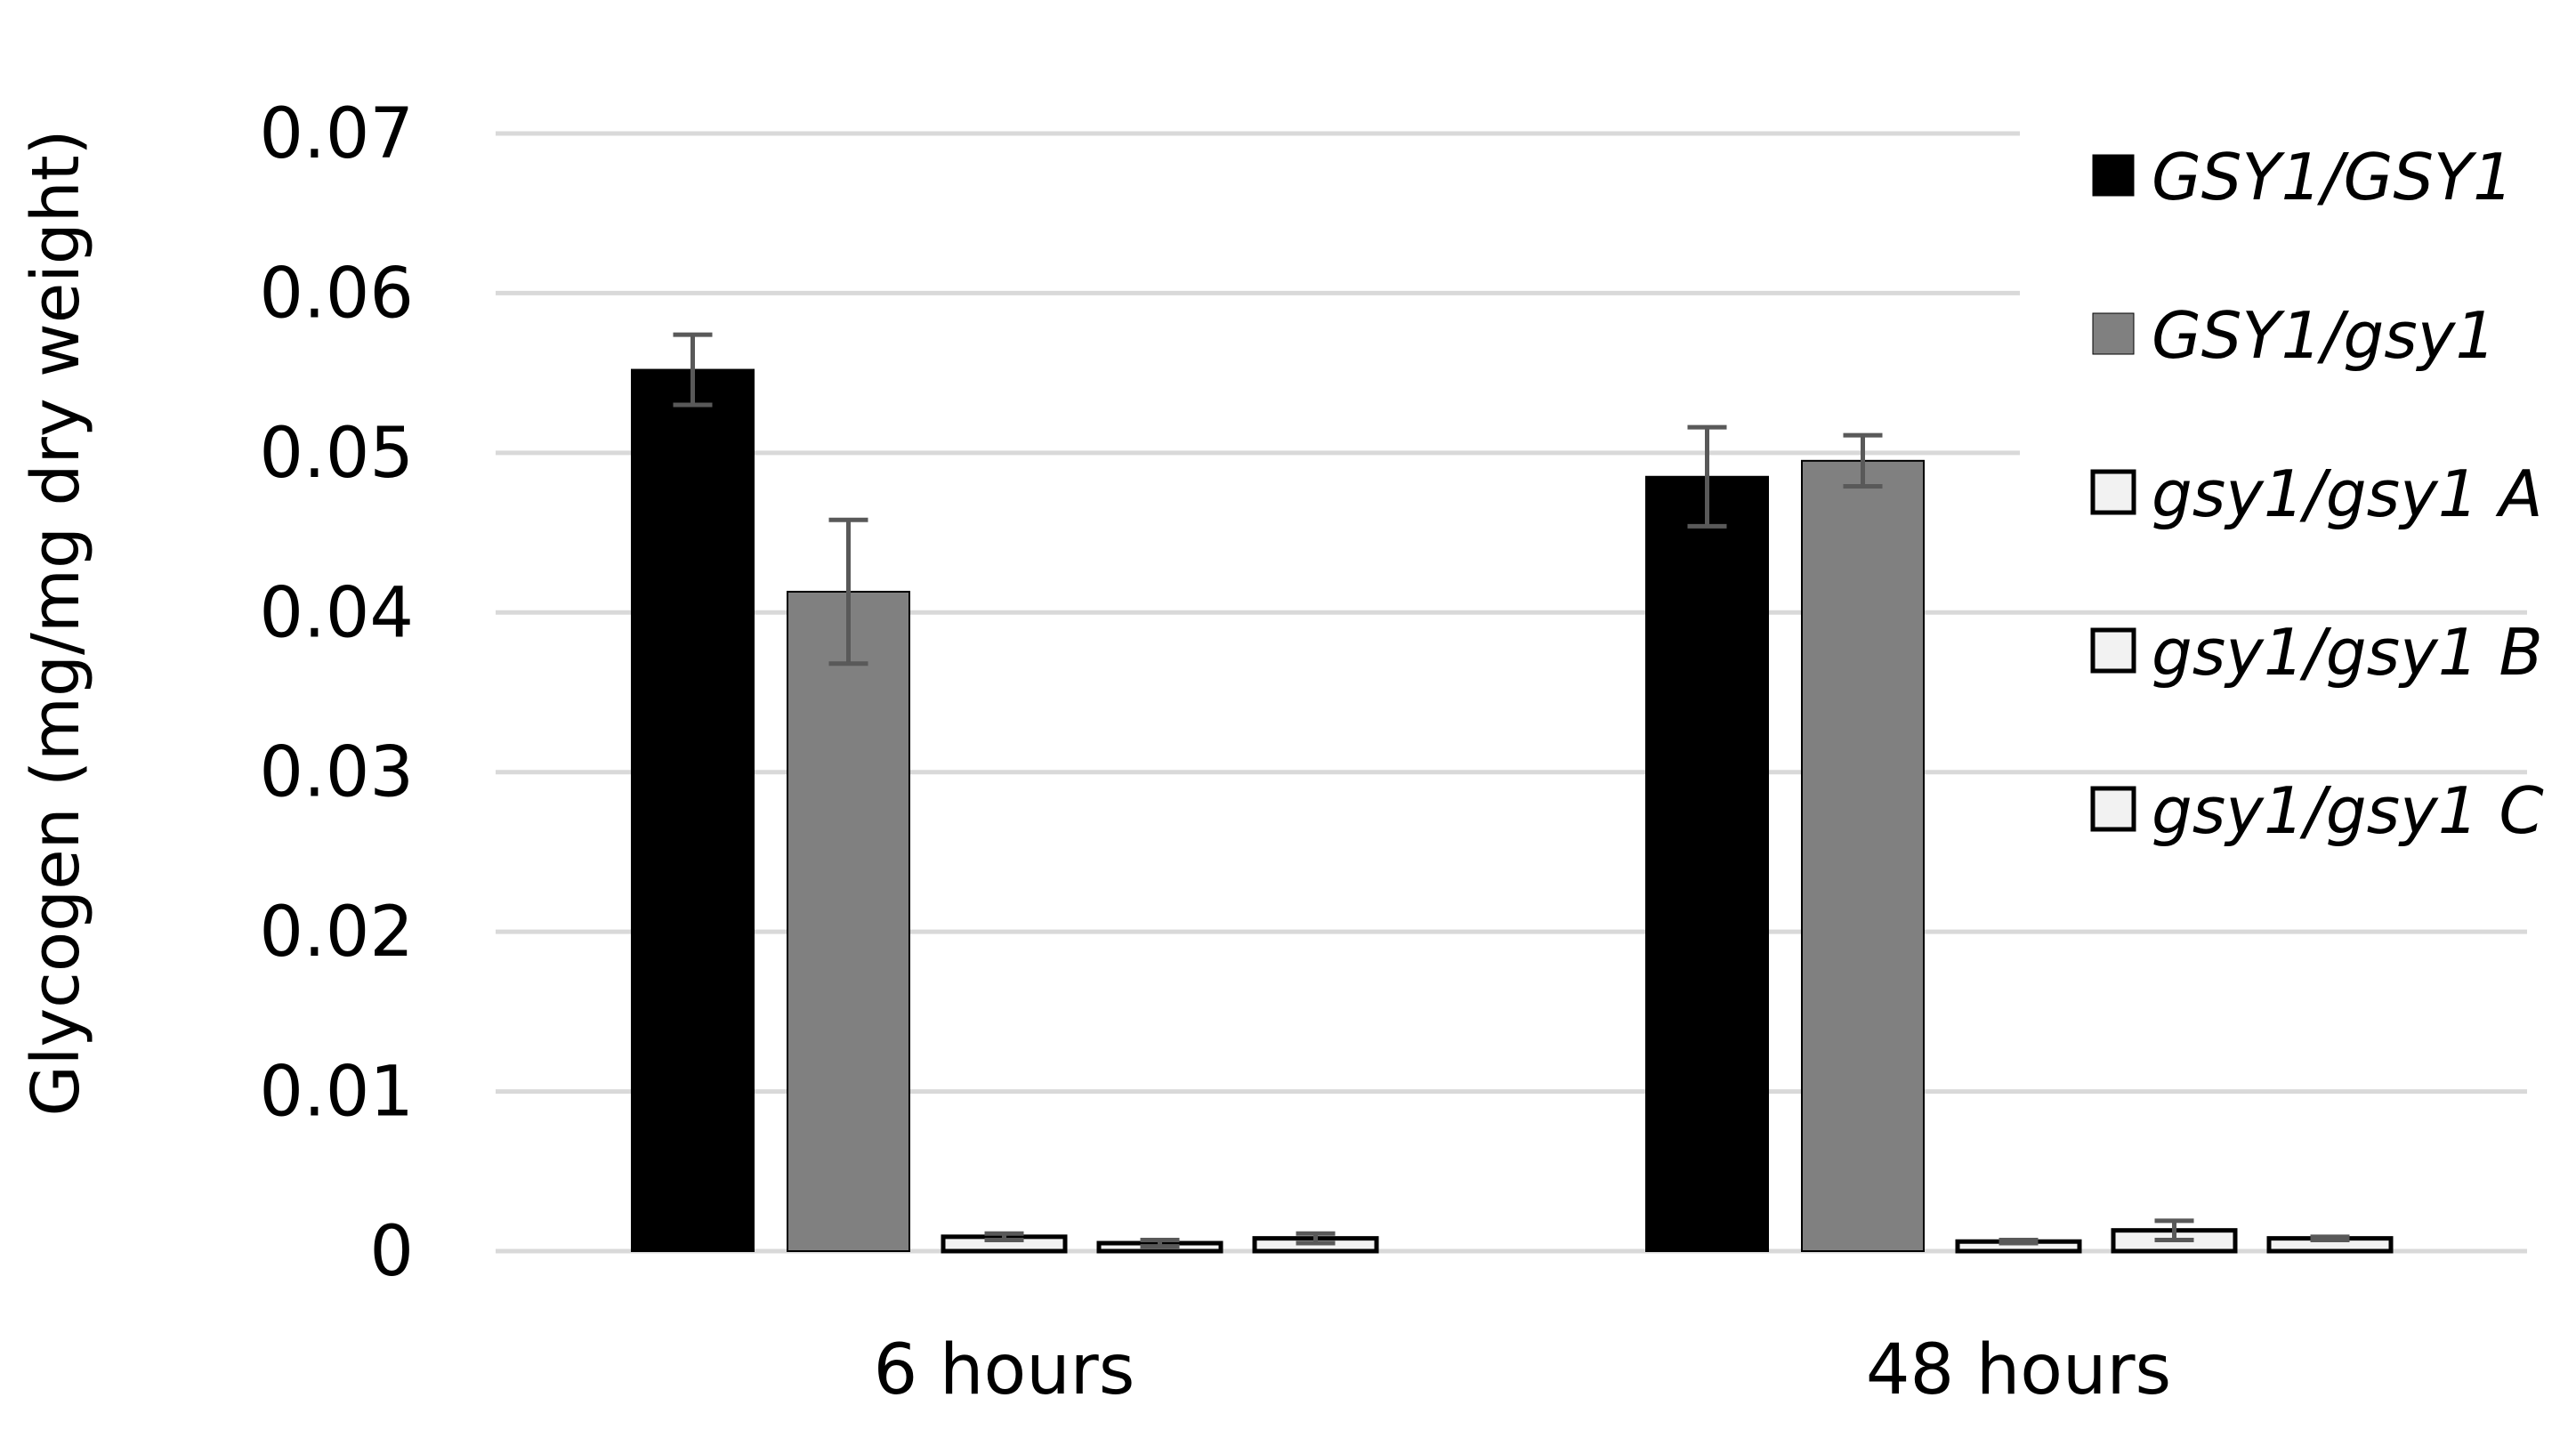  I want to click on y-tick-label: 0.07, so click(336, 134).